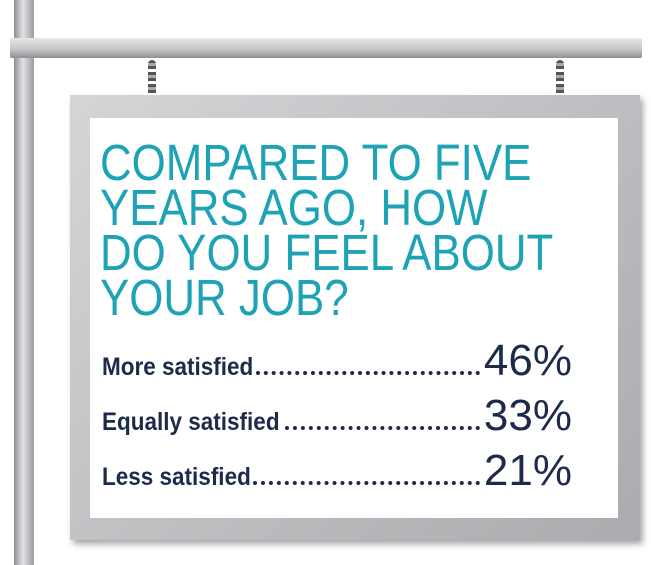 This screenshot has width=651, height=565. What do you see at coordinates (527, 470) in the screenshot?
I see `result-percent: 21%` at bounding box center [527, 470].